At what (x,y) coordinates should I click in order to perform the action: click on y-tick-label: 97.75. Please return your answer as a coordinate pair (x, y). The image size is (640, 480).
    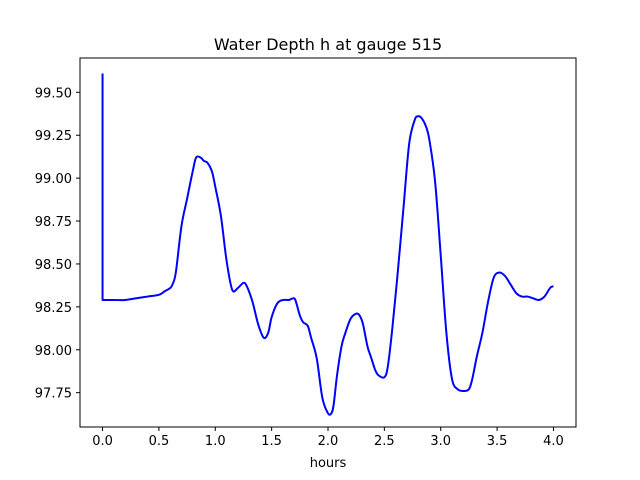
    Looking at the image, I should click on (53, 394).